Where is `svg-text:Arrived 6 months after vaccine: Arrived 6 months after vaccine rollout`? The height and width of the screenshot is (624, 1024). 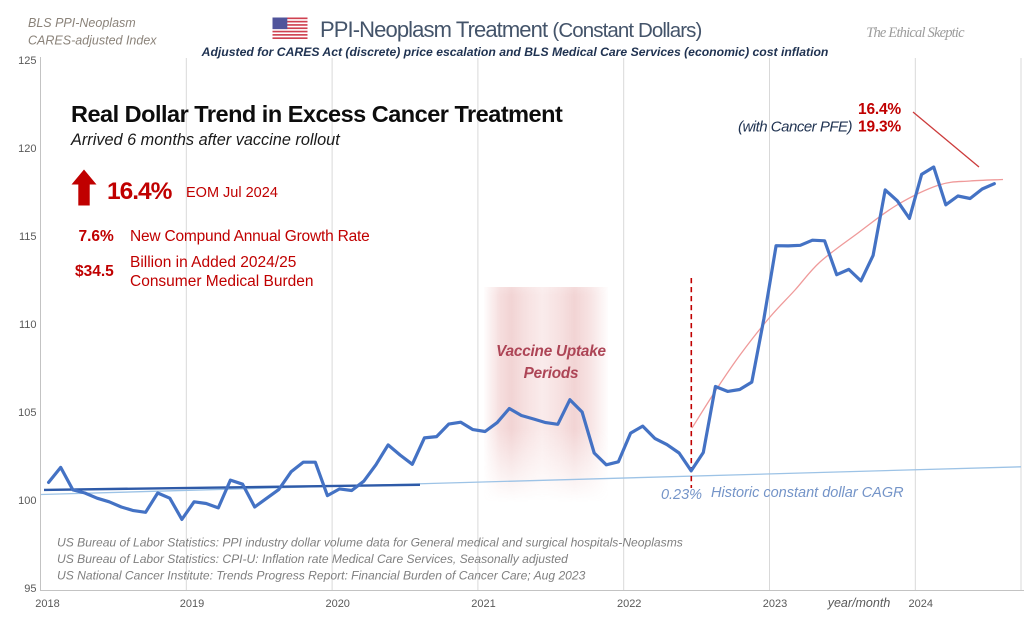 svg-text:Arrived 6 months after vaccine: Arrived 6 months after vaccine rollout is located at coordinates (205, 140).